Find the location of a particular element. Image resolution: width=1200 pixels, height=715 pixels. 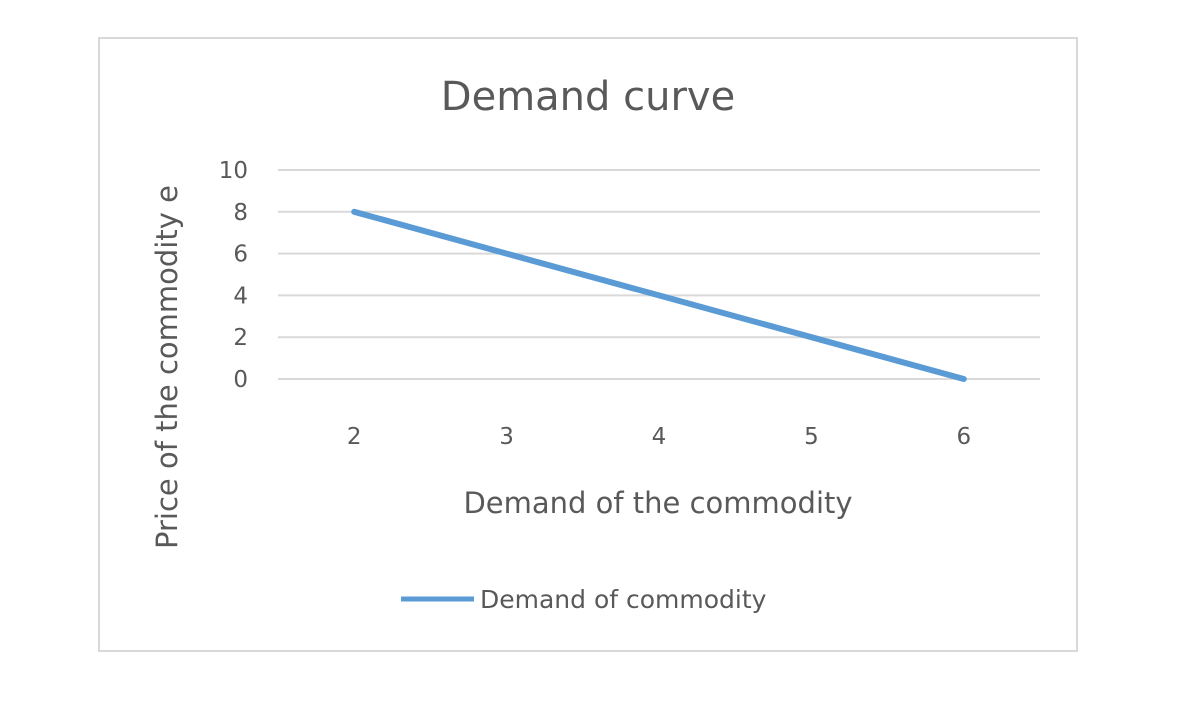

series-layer is located at coordinates (659, 295).